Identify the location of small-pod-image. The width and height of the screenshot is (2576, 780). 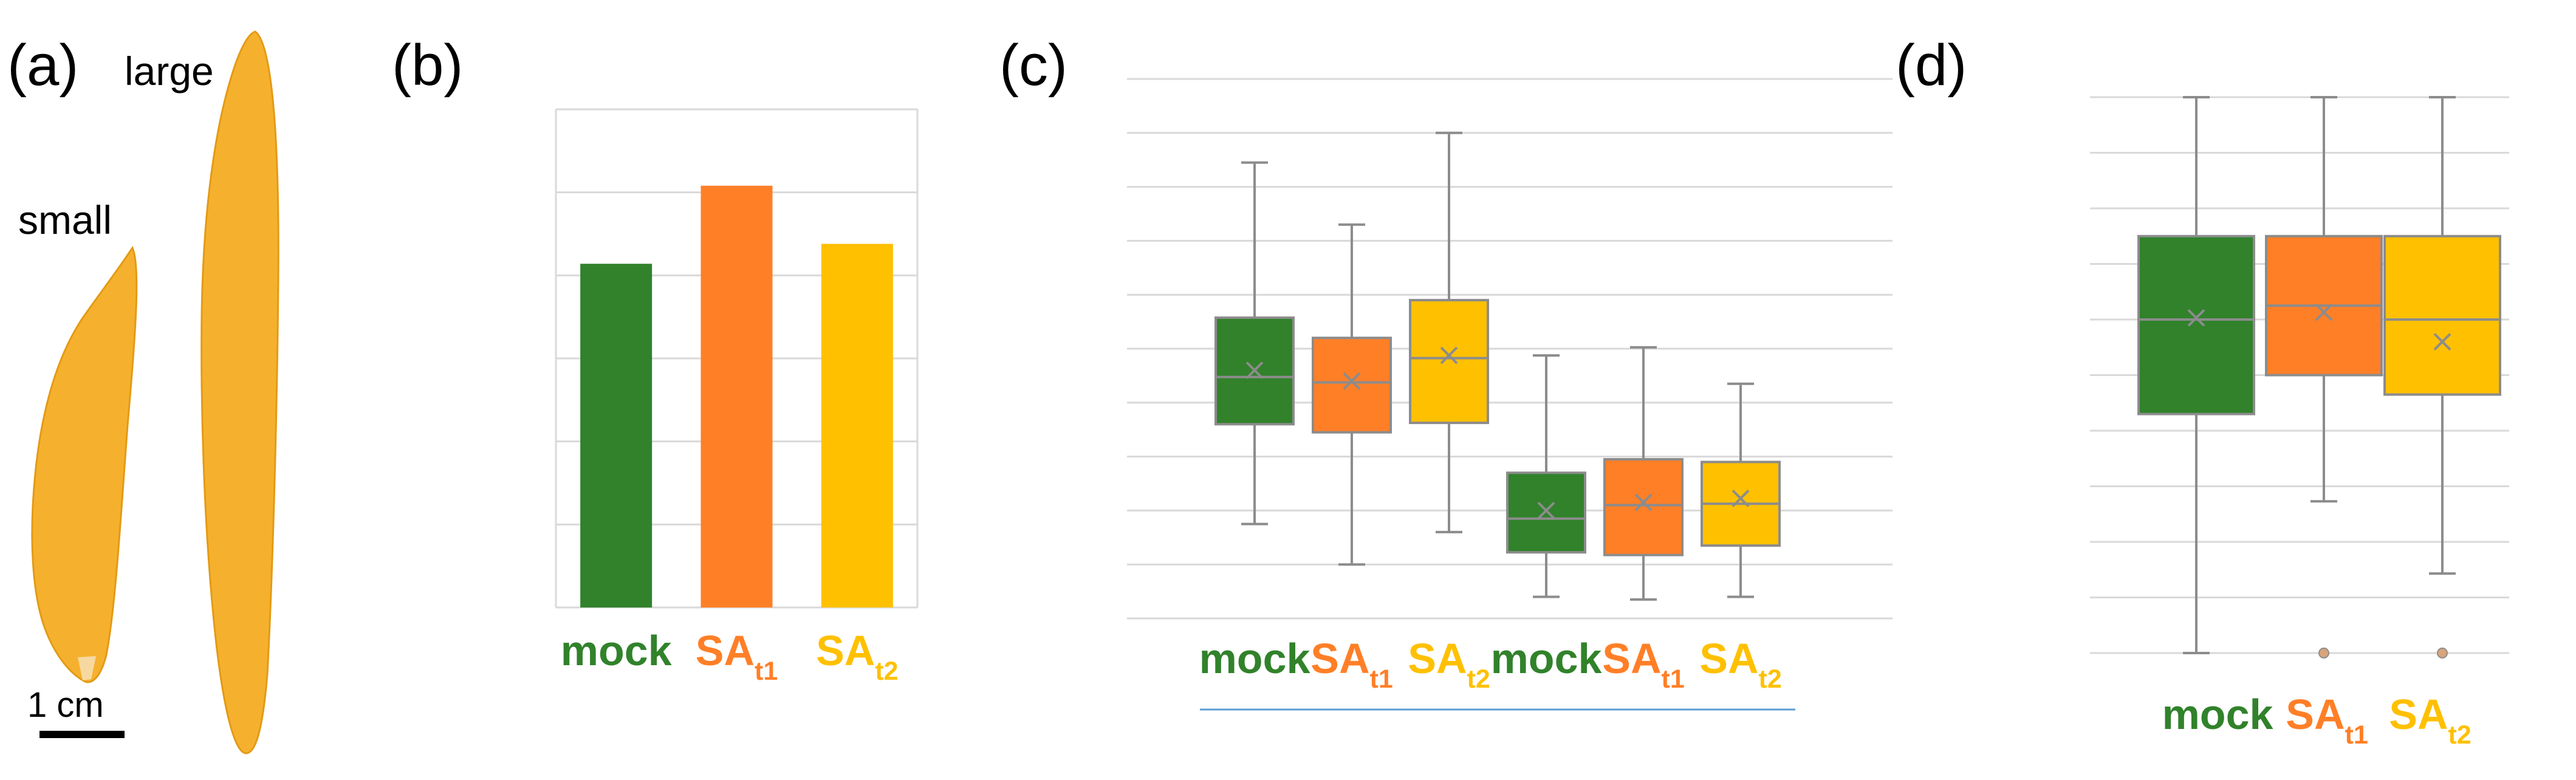
(84, 464).